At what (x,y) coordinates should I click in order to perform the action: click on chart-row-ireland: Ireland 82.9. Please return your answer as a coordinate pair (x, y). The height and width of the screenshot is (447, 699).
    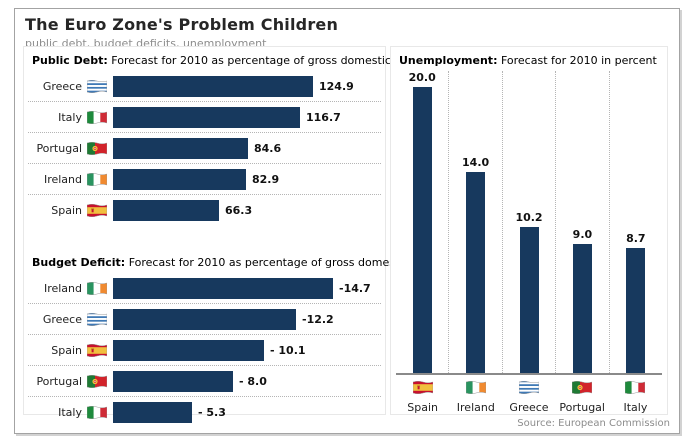
    Looking at the image, I should click on (204, 179).